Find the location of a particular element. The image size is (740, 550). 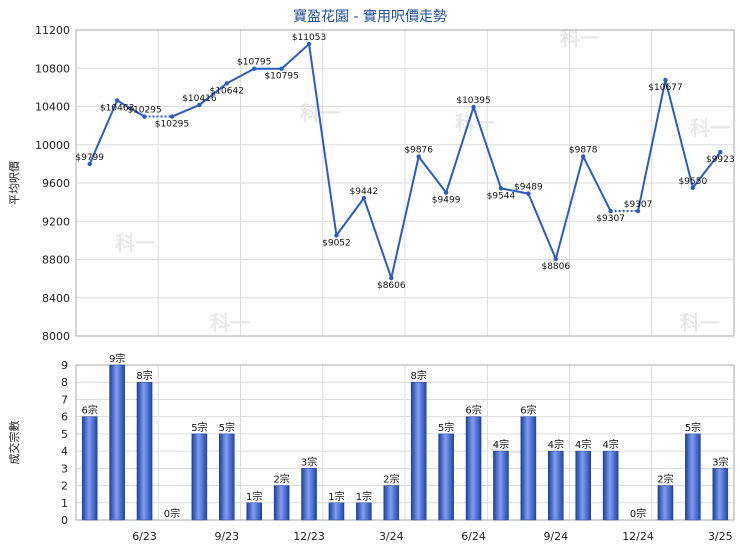

line-point-label: $10463 is located at coordinates (117, 108).